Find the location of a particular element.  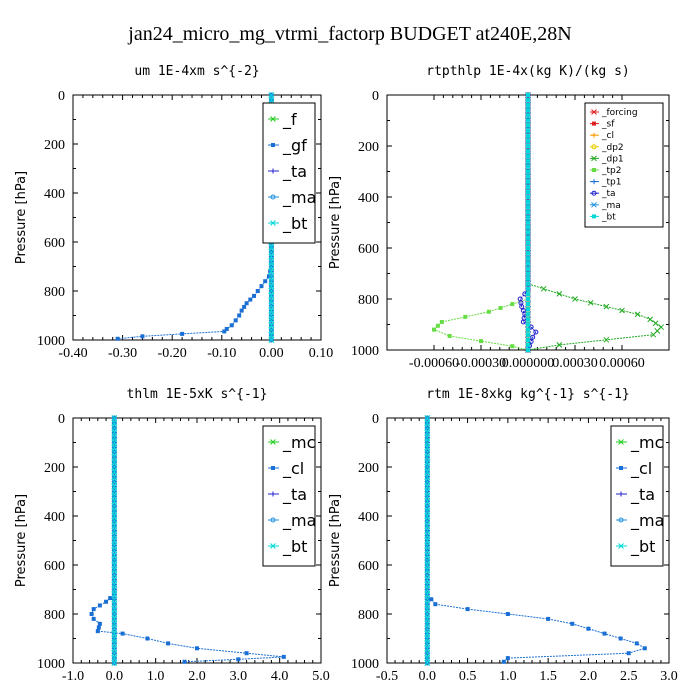

panel-title: thlm 1E-5xK s^{-1} is located at coordinates (197, 394).